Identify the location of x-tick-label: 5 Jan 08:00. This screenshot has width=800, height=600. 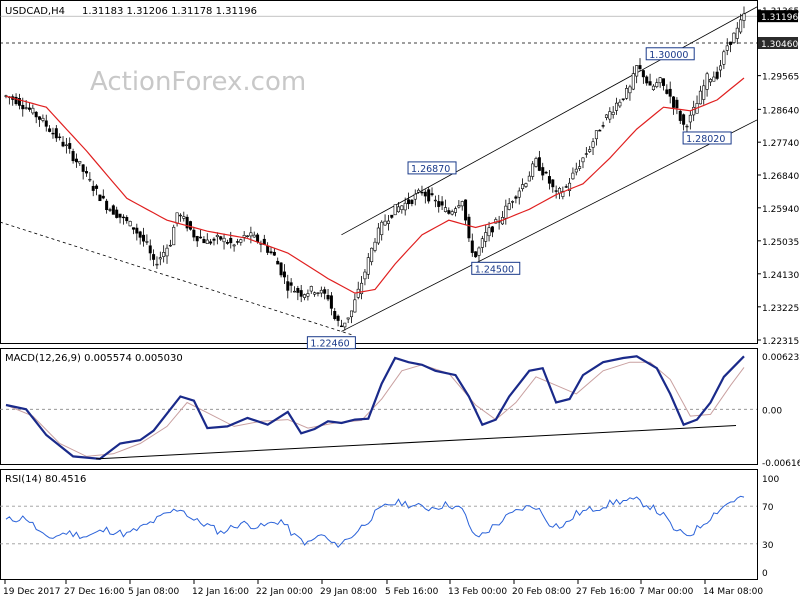
(154, 592).